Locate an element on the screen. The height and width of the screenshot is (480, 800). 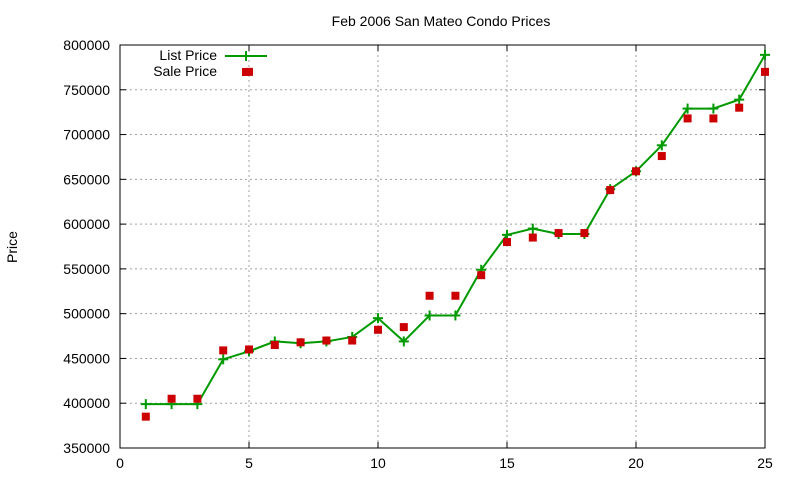
y-tick-label: 650000 is located at coordinates (86, 179).